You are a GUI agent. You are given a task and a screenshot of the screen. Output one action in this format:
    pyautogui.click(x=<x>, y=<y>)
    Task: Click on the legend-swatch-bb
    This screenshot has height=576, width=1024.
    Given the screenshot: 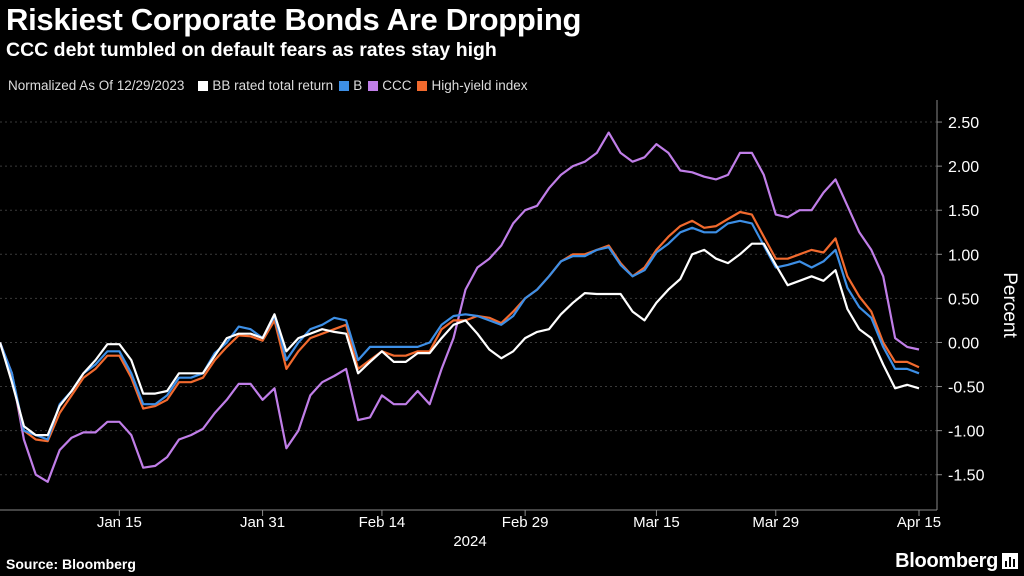 What is the action you would take?
    pyautogui.click(x=203, y=85)
    